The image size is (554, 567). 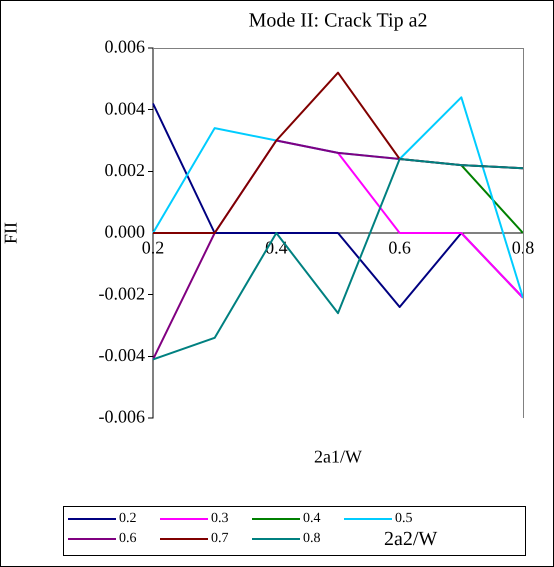 What do you see at coordinates (124, 232) in the screenshot?
I see `y-tick-label: 0.000` at bounding box center [124, 232].